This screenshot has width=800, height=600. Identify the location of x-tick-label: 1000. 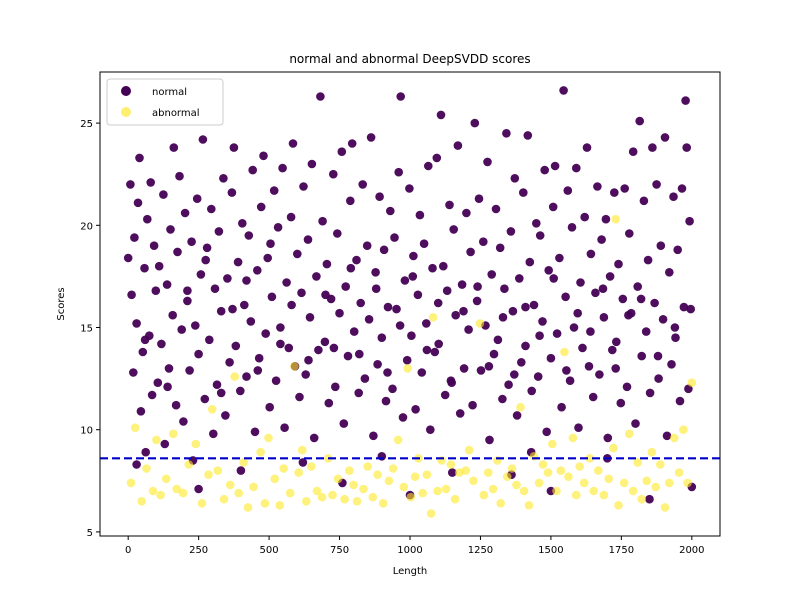
(409, 550).